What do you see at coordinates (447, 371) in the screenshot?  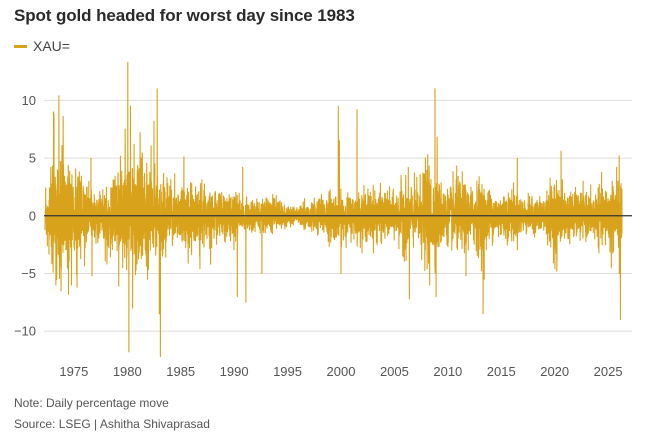 I see `x-tick-label: 2010` at bounding box center [447, 371].